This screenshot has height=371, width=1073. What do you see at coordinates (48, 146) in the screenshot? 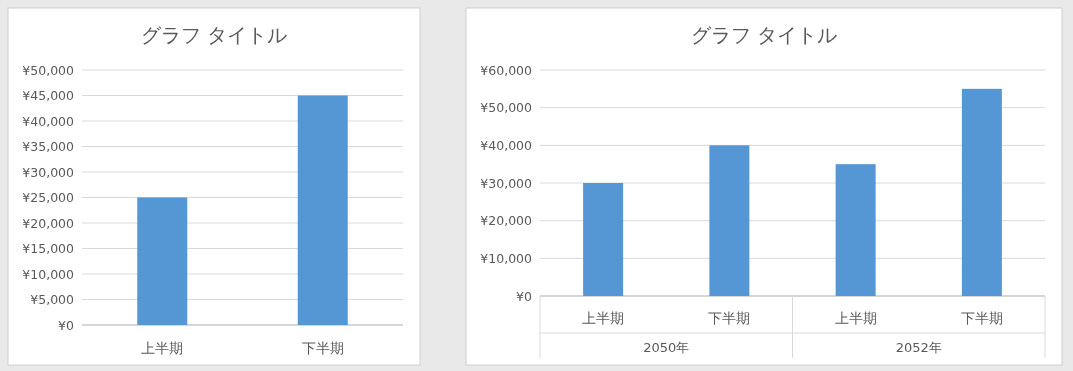
I see `y-tick-label: ¥35,000` at bounding box center [48, 146].